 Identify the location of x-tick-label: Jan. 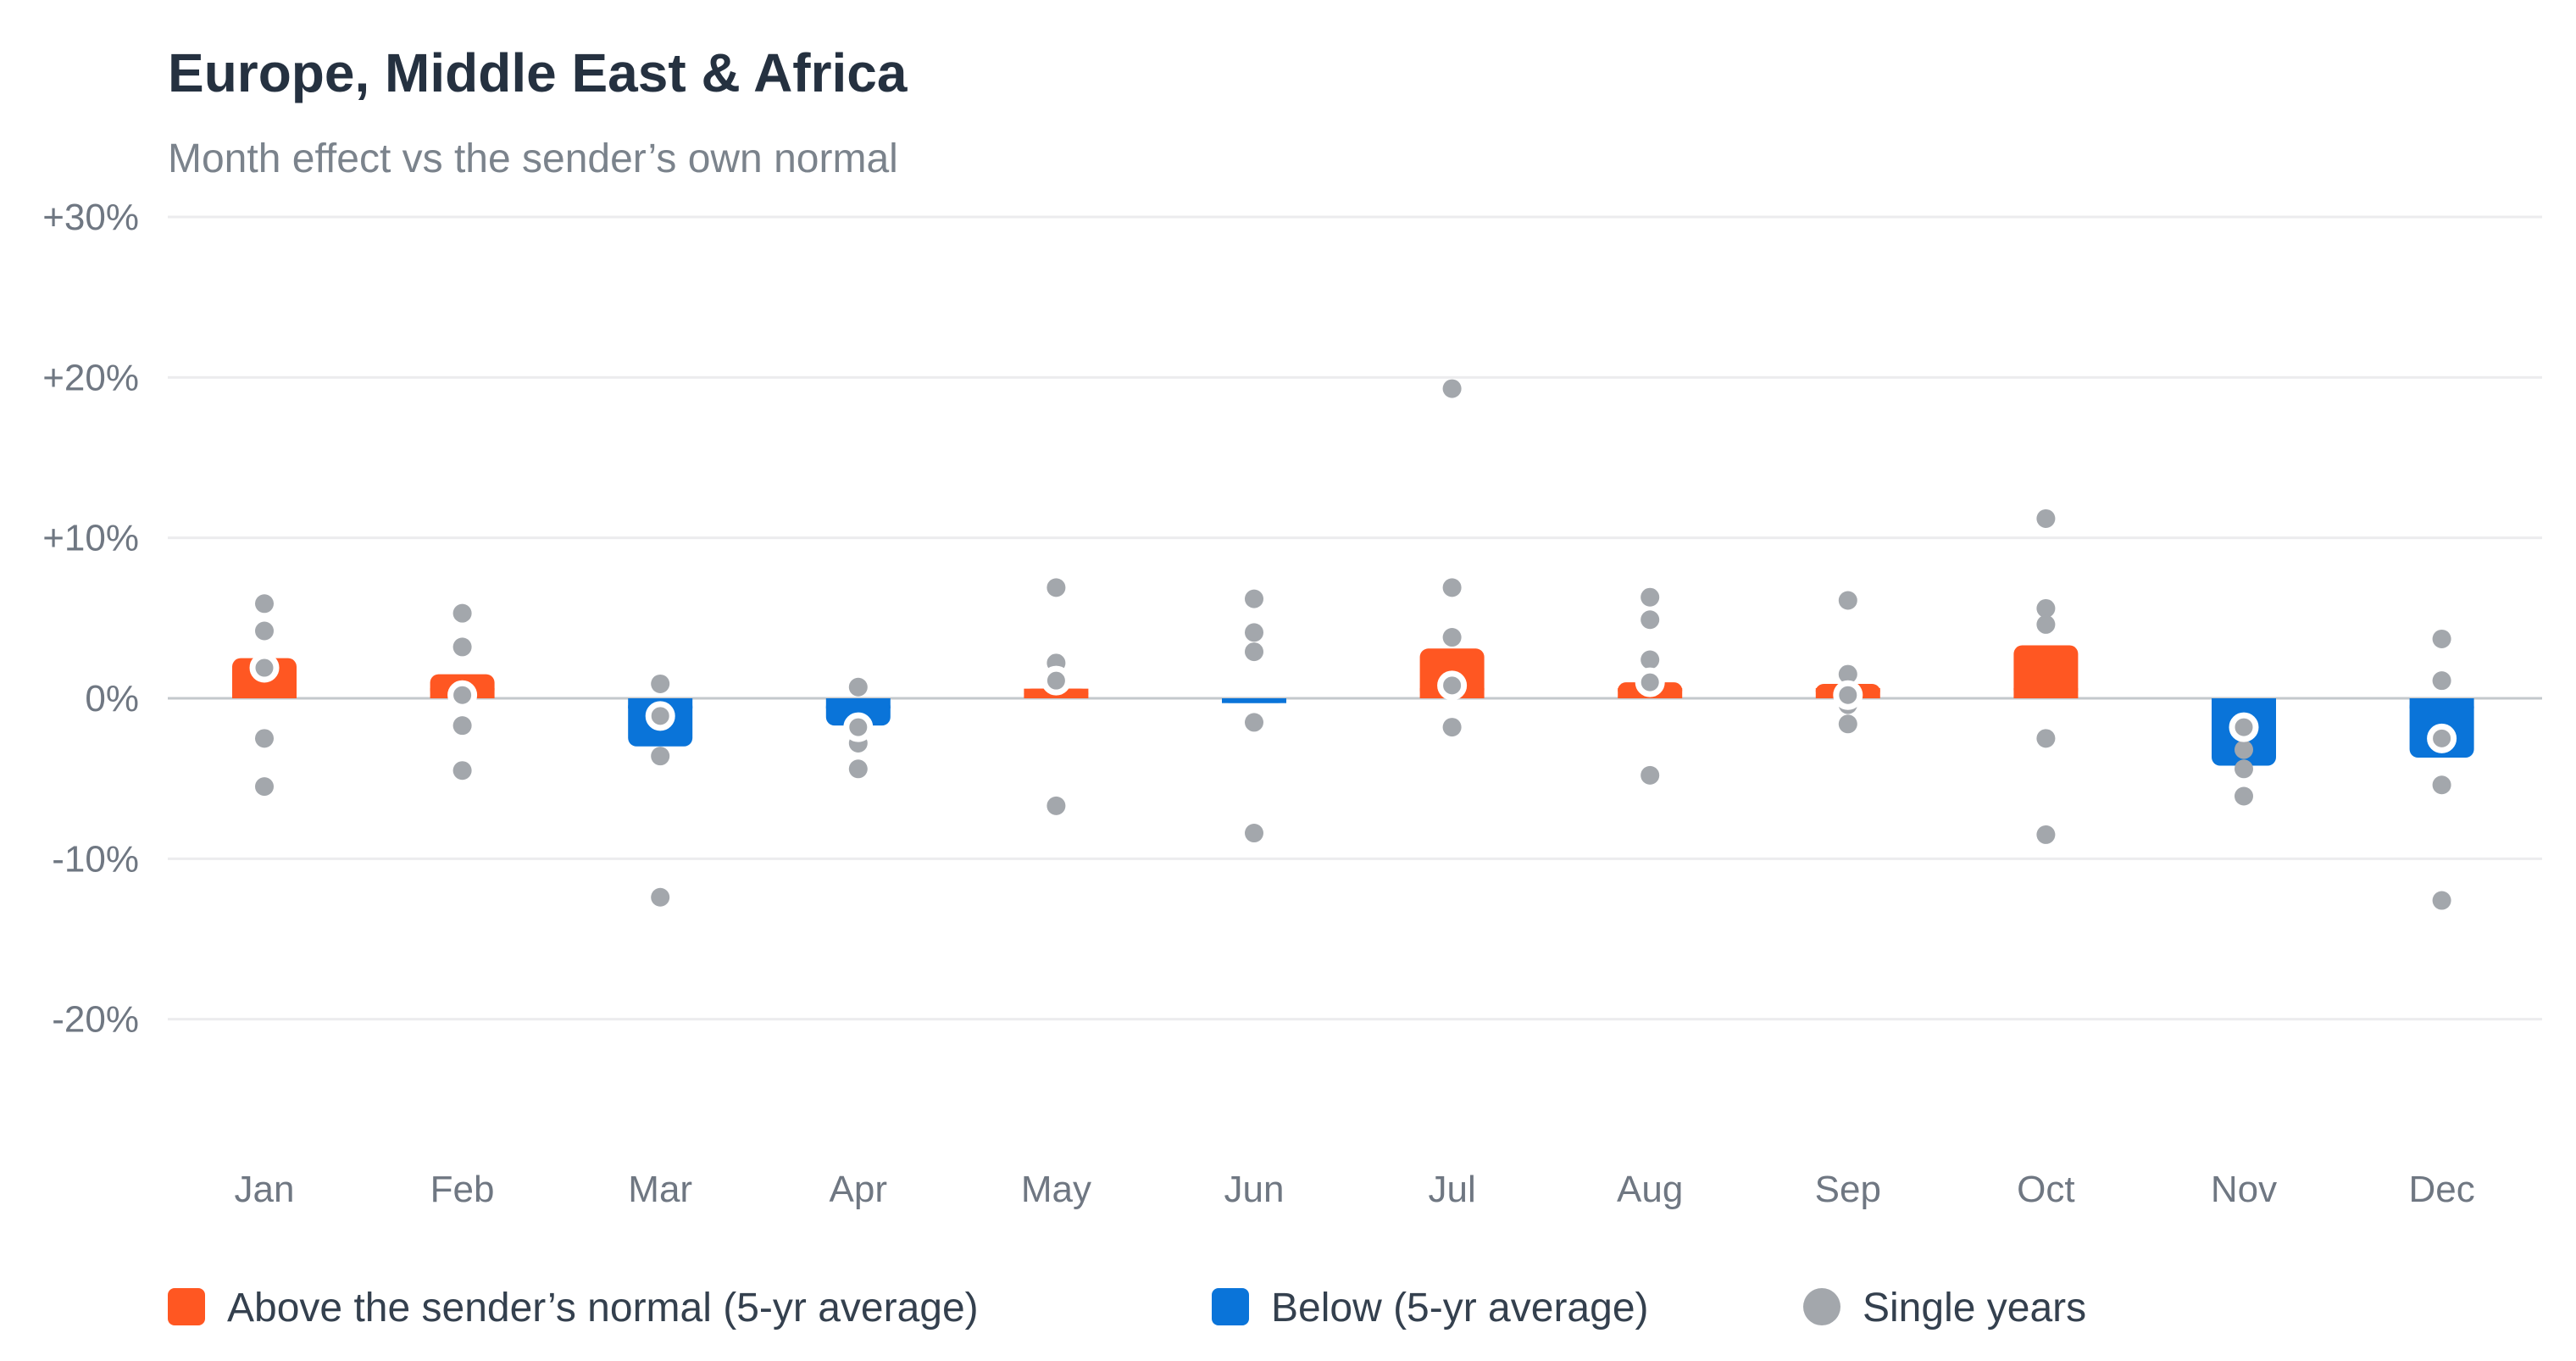
(265, 1189).